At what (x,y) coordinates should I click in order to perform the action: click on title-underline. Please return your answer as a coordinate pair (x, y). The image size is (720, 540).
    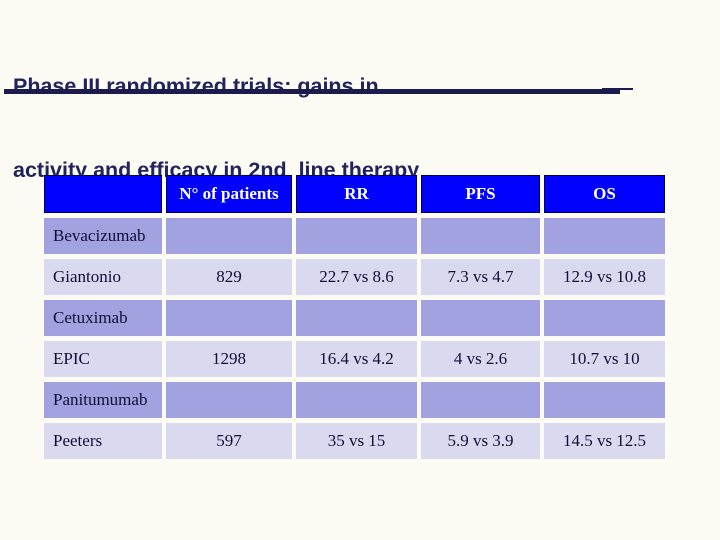
    Looking at the image, I should click on (312, 91).